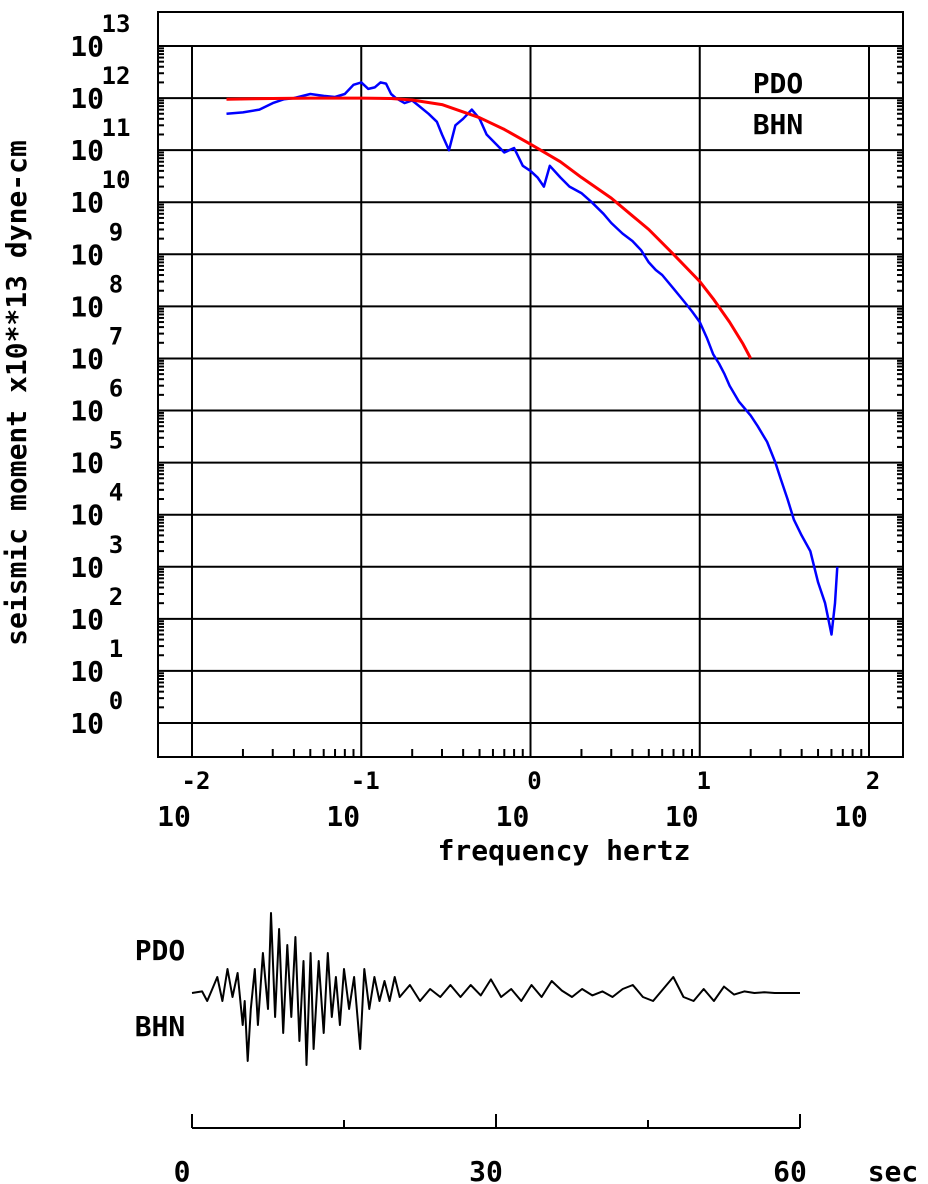 This screenshot has height=1184, width=928. What do you see at coordinates (116, 24) in the screenshot?
I see `y-tick-exponent: 13` at bounding box center [116, 24].